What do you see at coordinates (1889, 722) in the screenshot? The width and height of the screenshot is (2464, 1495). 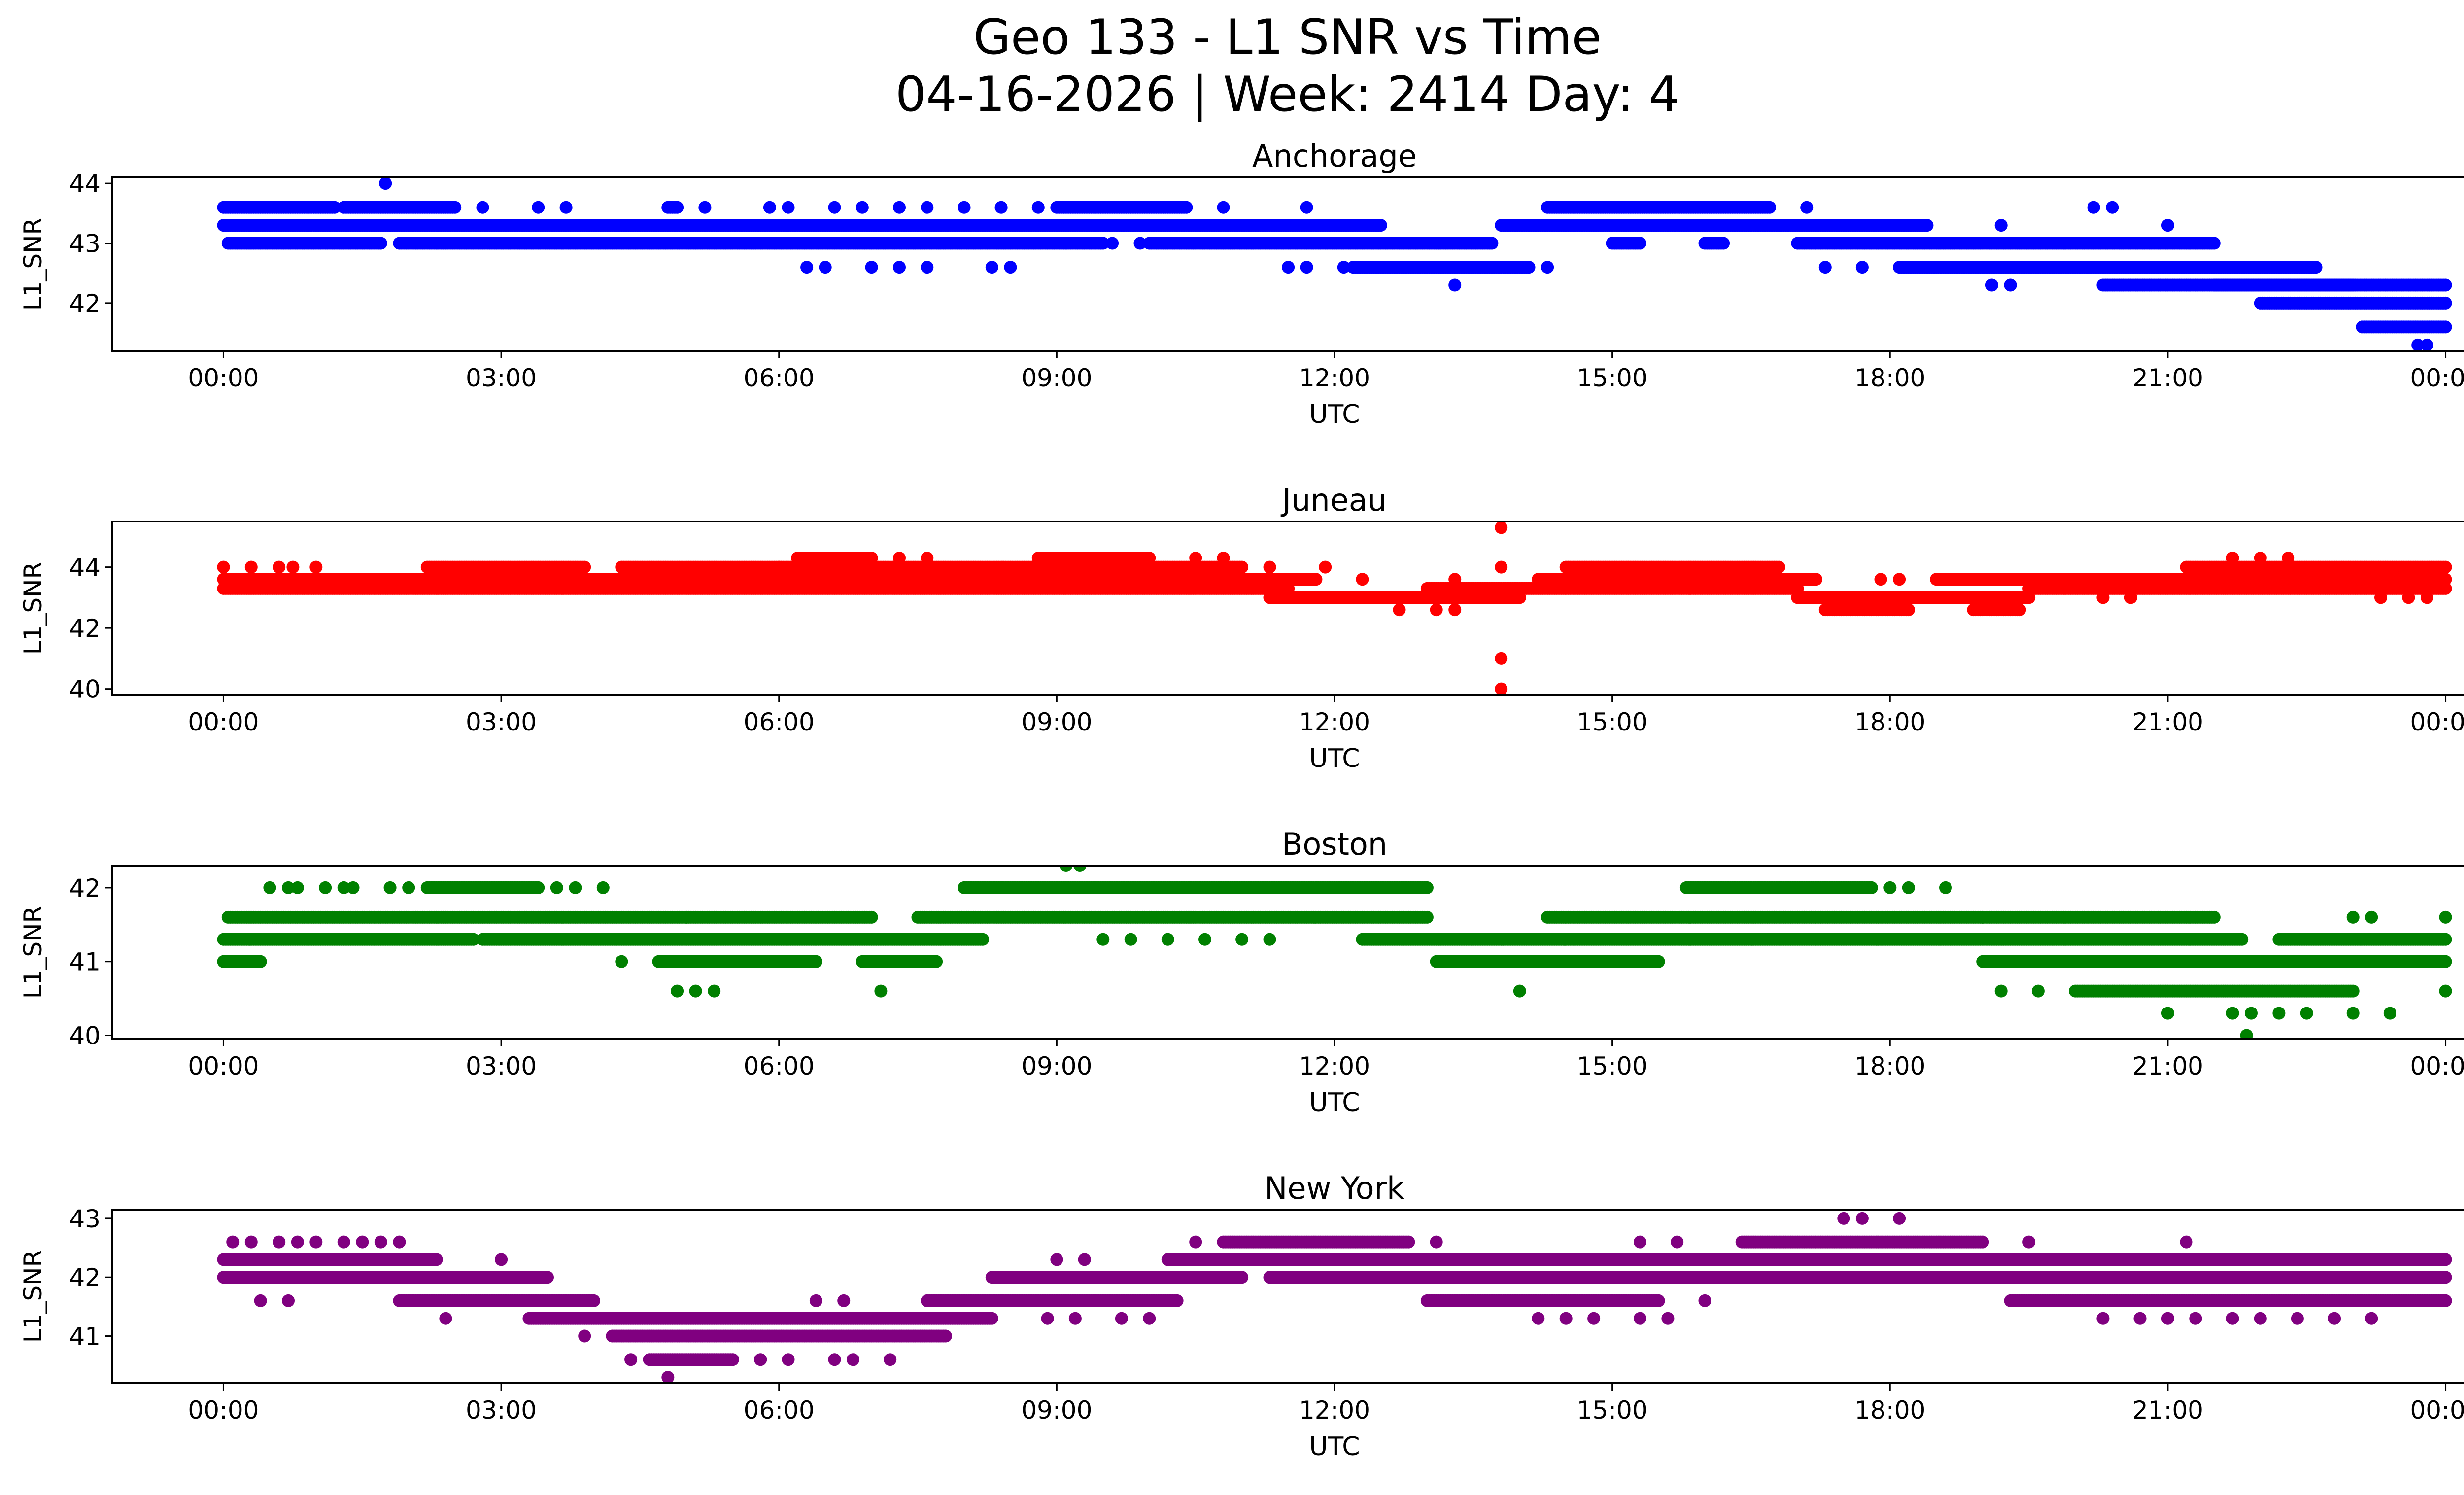 I see `x-tick-label: 18:00` at bounding box center [1889, 722].